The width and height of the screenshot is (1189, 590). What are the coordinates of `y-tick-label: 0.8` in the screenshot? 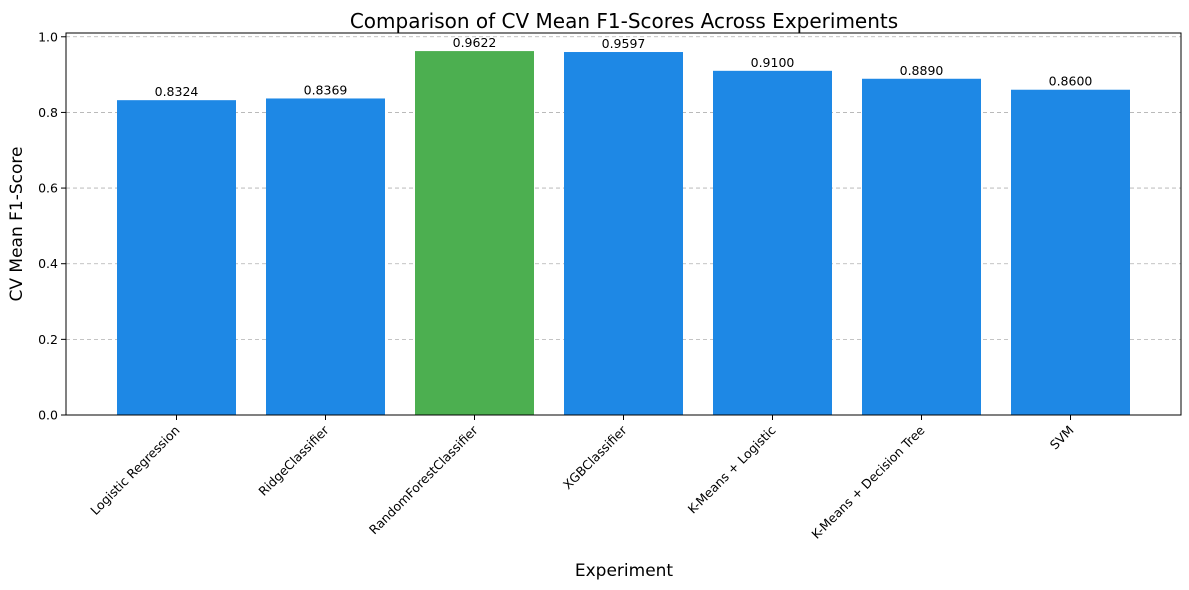 It's located at (48, 112).